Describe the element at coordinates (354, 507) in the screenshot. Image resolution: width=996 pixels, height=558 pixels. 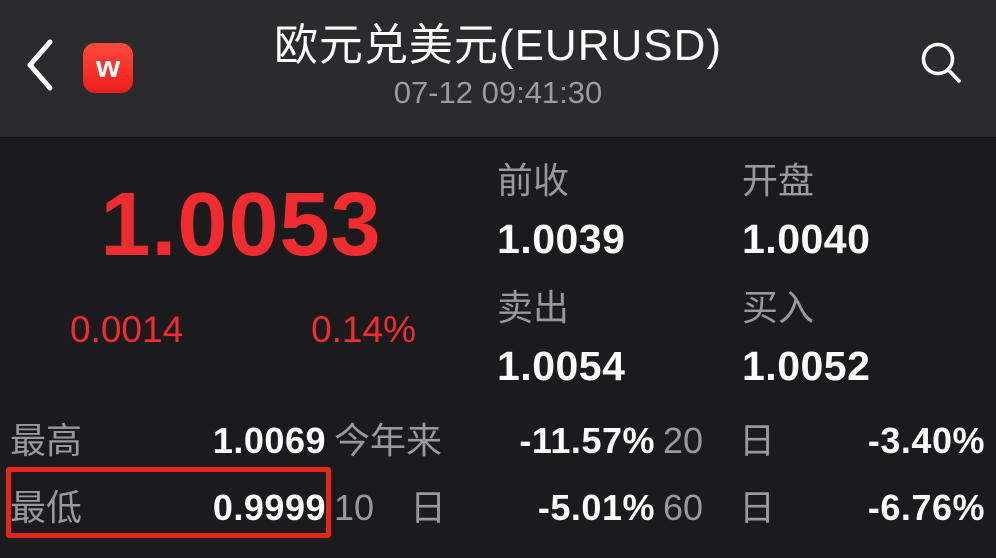
I see `10day-label-num: 10` at that location.